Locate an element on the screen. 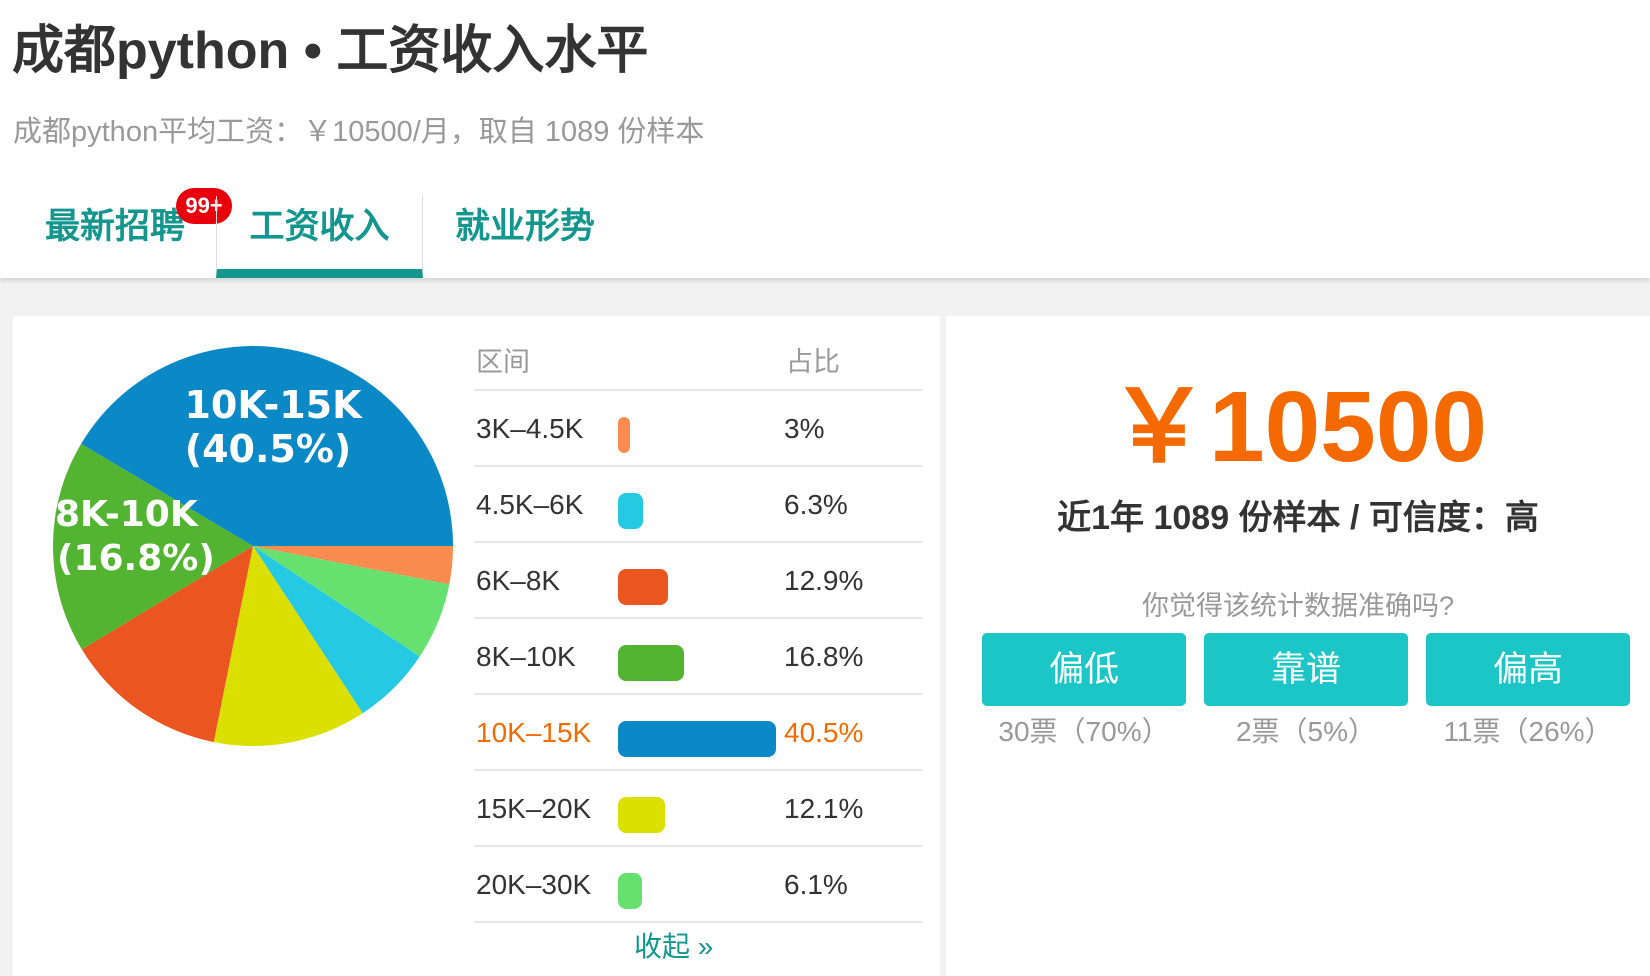 The width and height of the screenshot is (1650, 976). pie-slice-10K-15K is located at coordinates (267, 446).